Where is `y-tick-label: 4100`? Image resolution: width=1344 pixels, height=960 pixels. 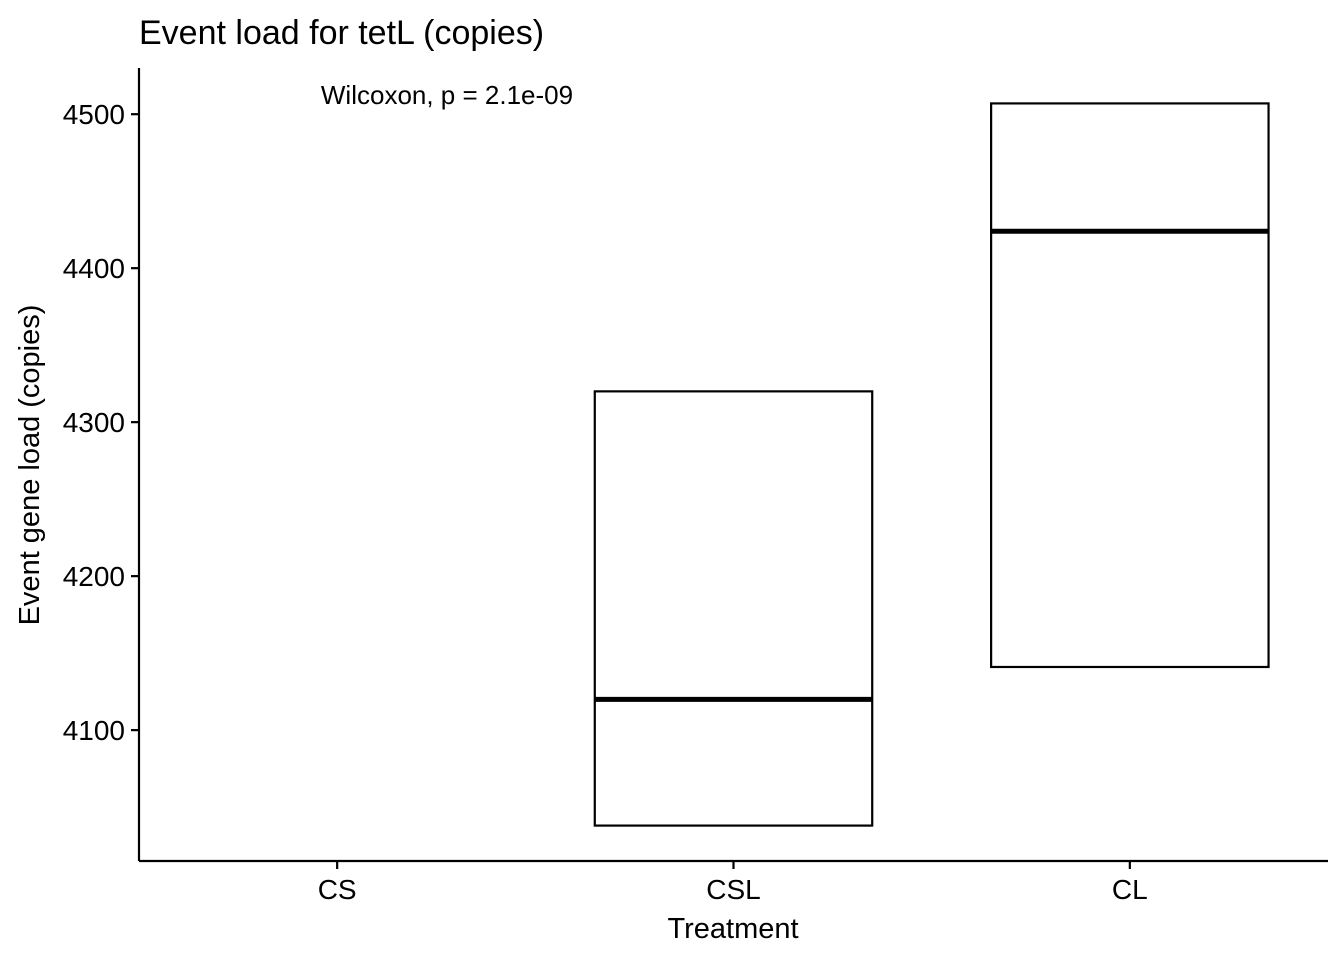 y-tick-label: 4100 is located at coordinates (94, 730).